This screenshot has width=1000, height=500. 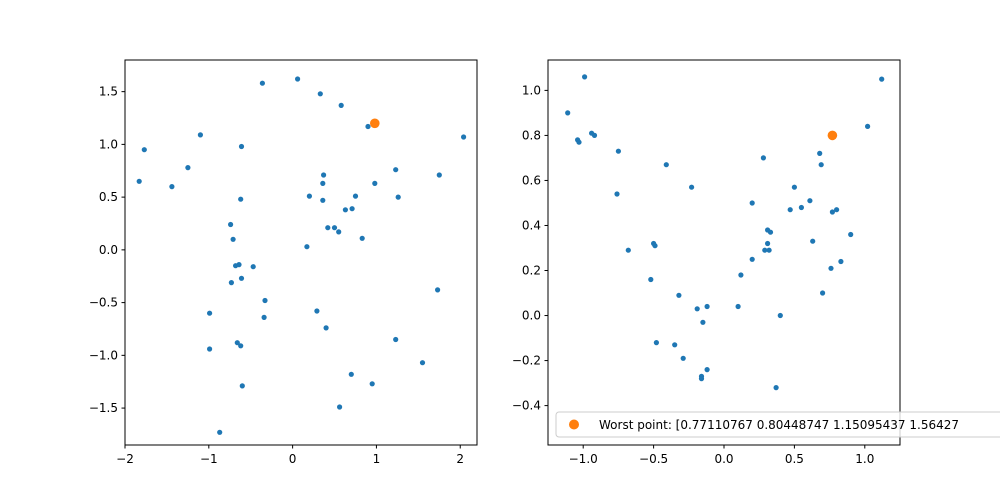 I want to click on legend-marker, so click(x=574, y=424).